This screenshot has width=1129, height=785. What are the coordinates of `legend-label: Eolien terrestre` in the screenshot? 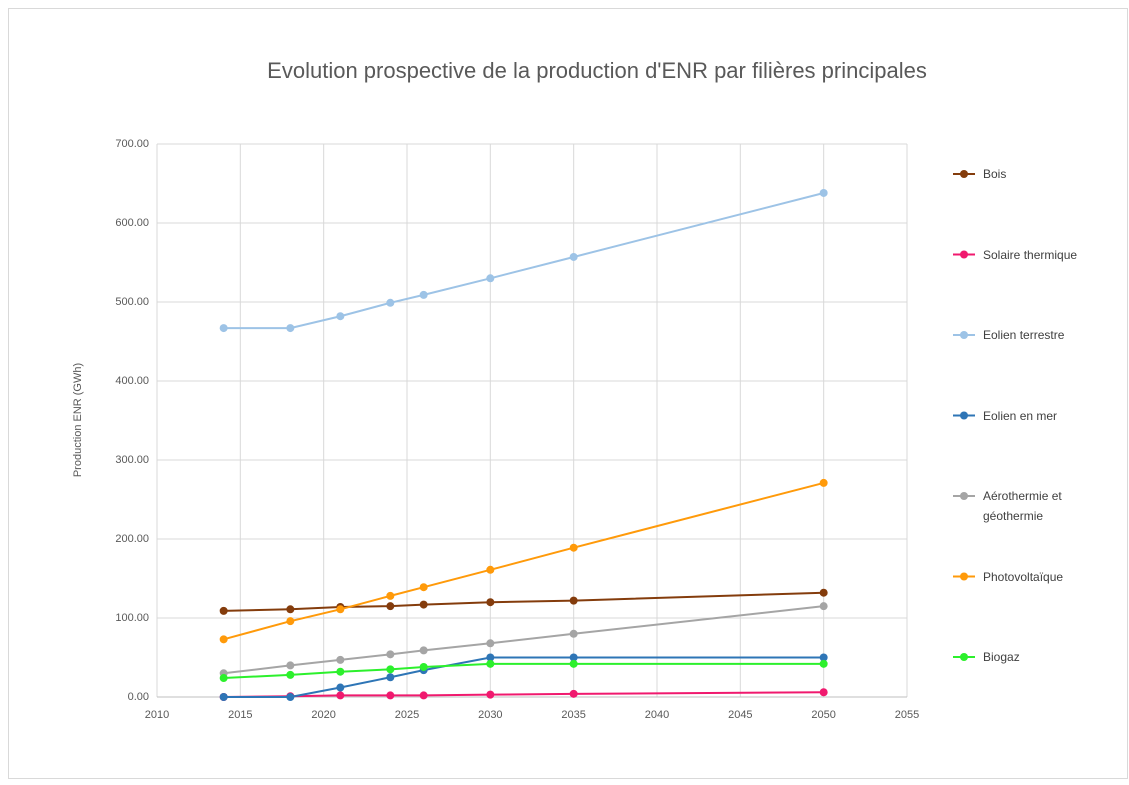 It's located at (1024, 335).